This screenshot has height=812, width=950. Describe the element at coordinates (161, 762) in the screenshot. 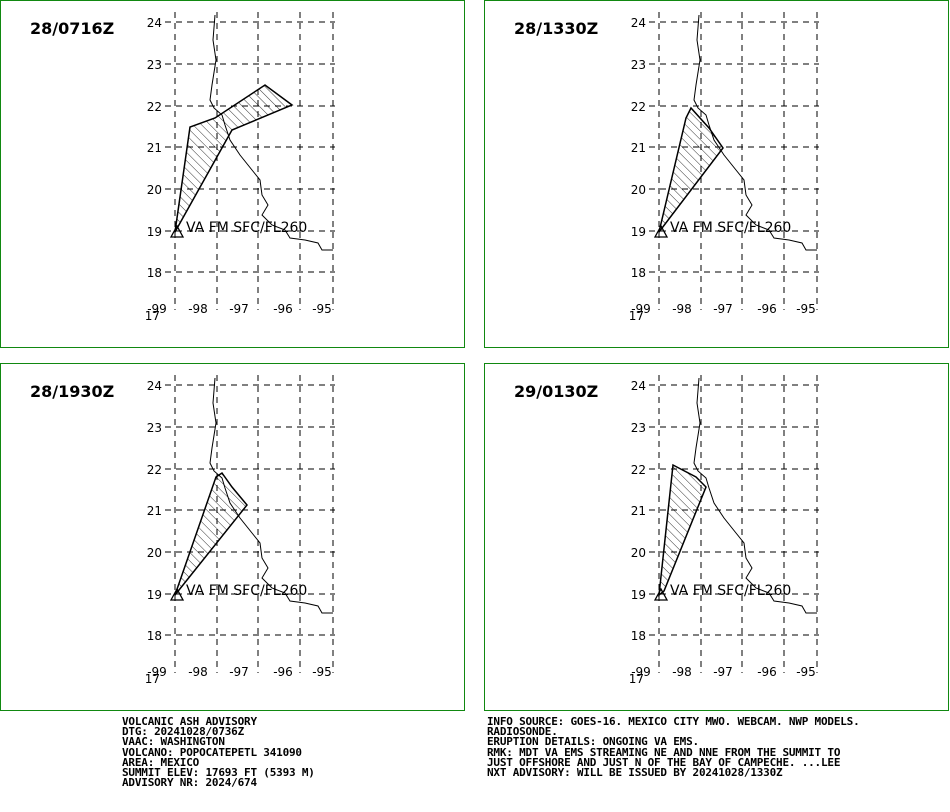

I see `text-line: AREA: MEXICO` at that location.